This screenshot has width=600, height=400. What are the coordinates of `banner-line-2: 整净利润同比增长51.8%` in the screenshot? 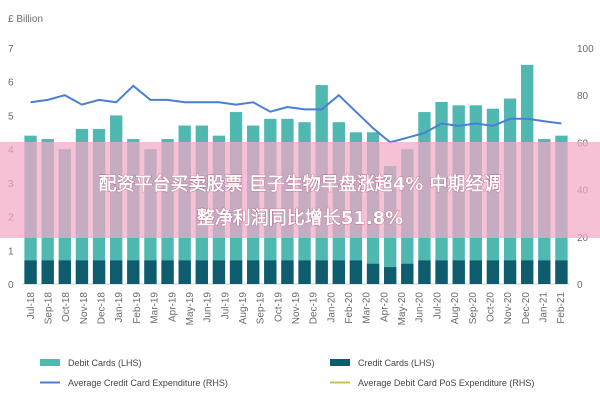 It's located at (299, 218).